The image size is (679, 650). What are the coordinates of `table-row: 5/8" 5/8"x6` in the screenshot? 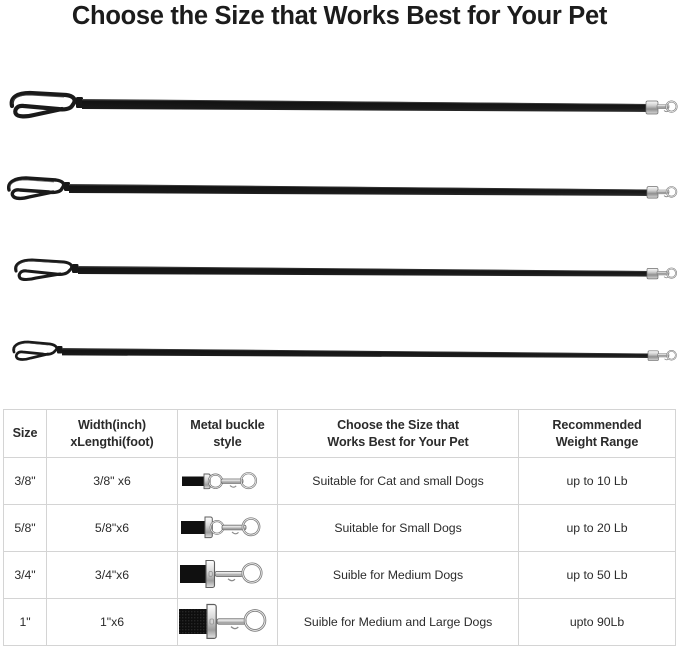 It's located at (339, 528).